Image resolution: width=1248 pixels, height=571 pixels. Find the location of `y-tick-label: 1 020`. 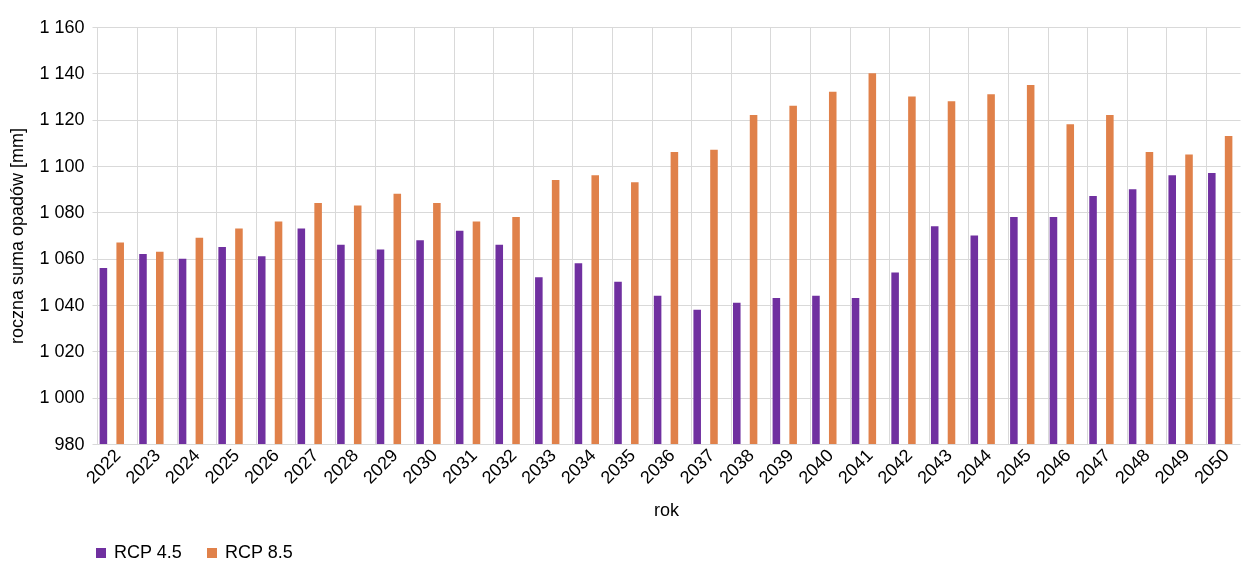

y-tick-label: 1 020 is located at coordinates (62, 350).